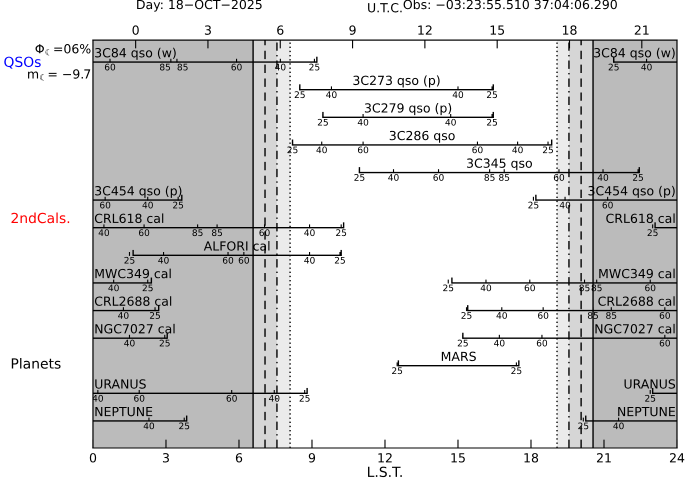  I want to click on category-label: NGC7027 cal, so click(635, 329).